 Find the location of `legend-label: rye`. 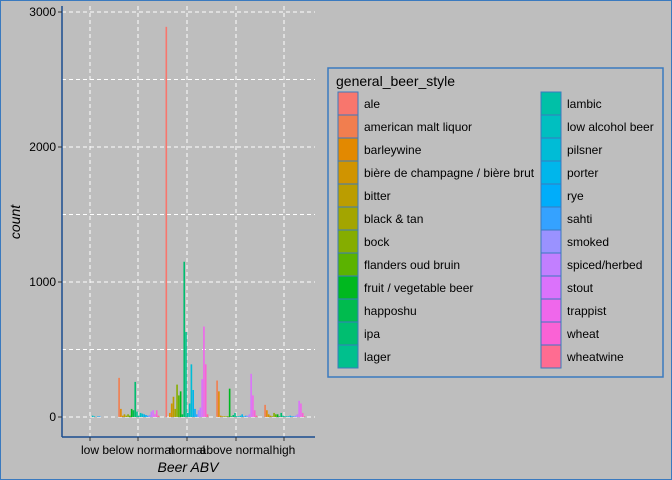

legend-label: rye is located at coordinates (575, 196).